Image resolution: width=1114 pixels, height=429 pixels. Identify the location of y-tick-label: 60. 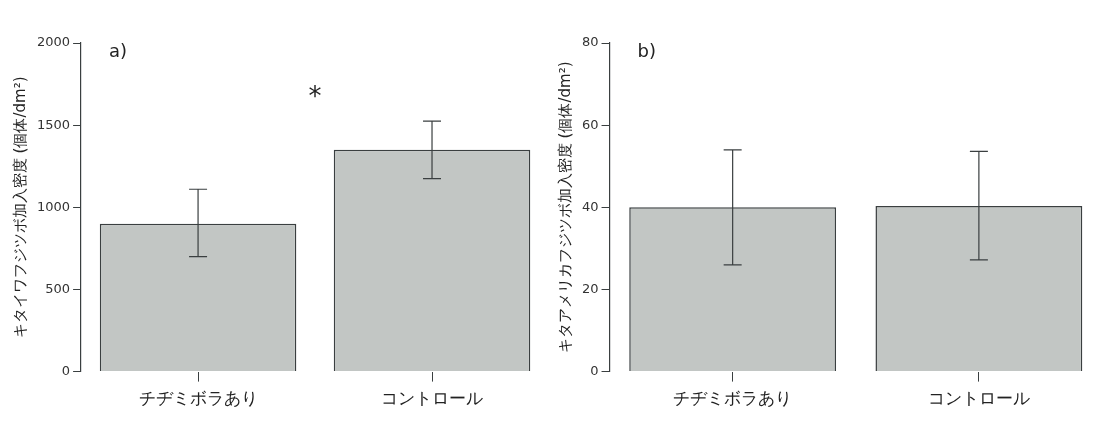
(590, 124).